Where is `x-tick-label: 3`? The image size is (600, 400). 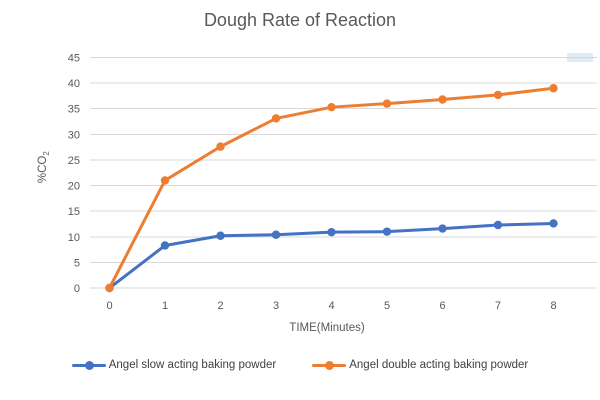
x-tick-label: 3 is located at coordinates (276, 306).